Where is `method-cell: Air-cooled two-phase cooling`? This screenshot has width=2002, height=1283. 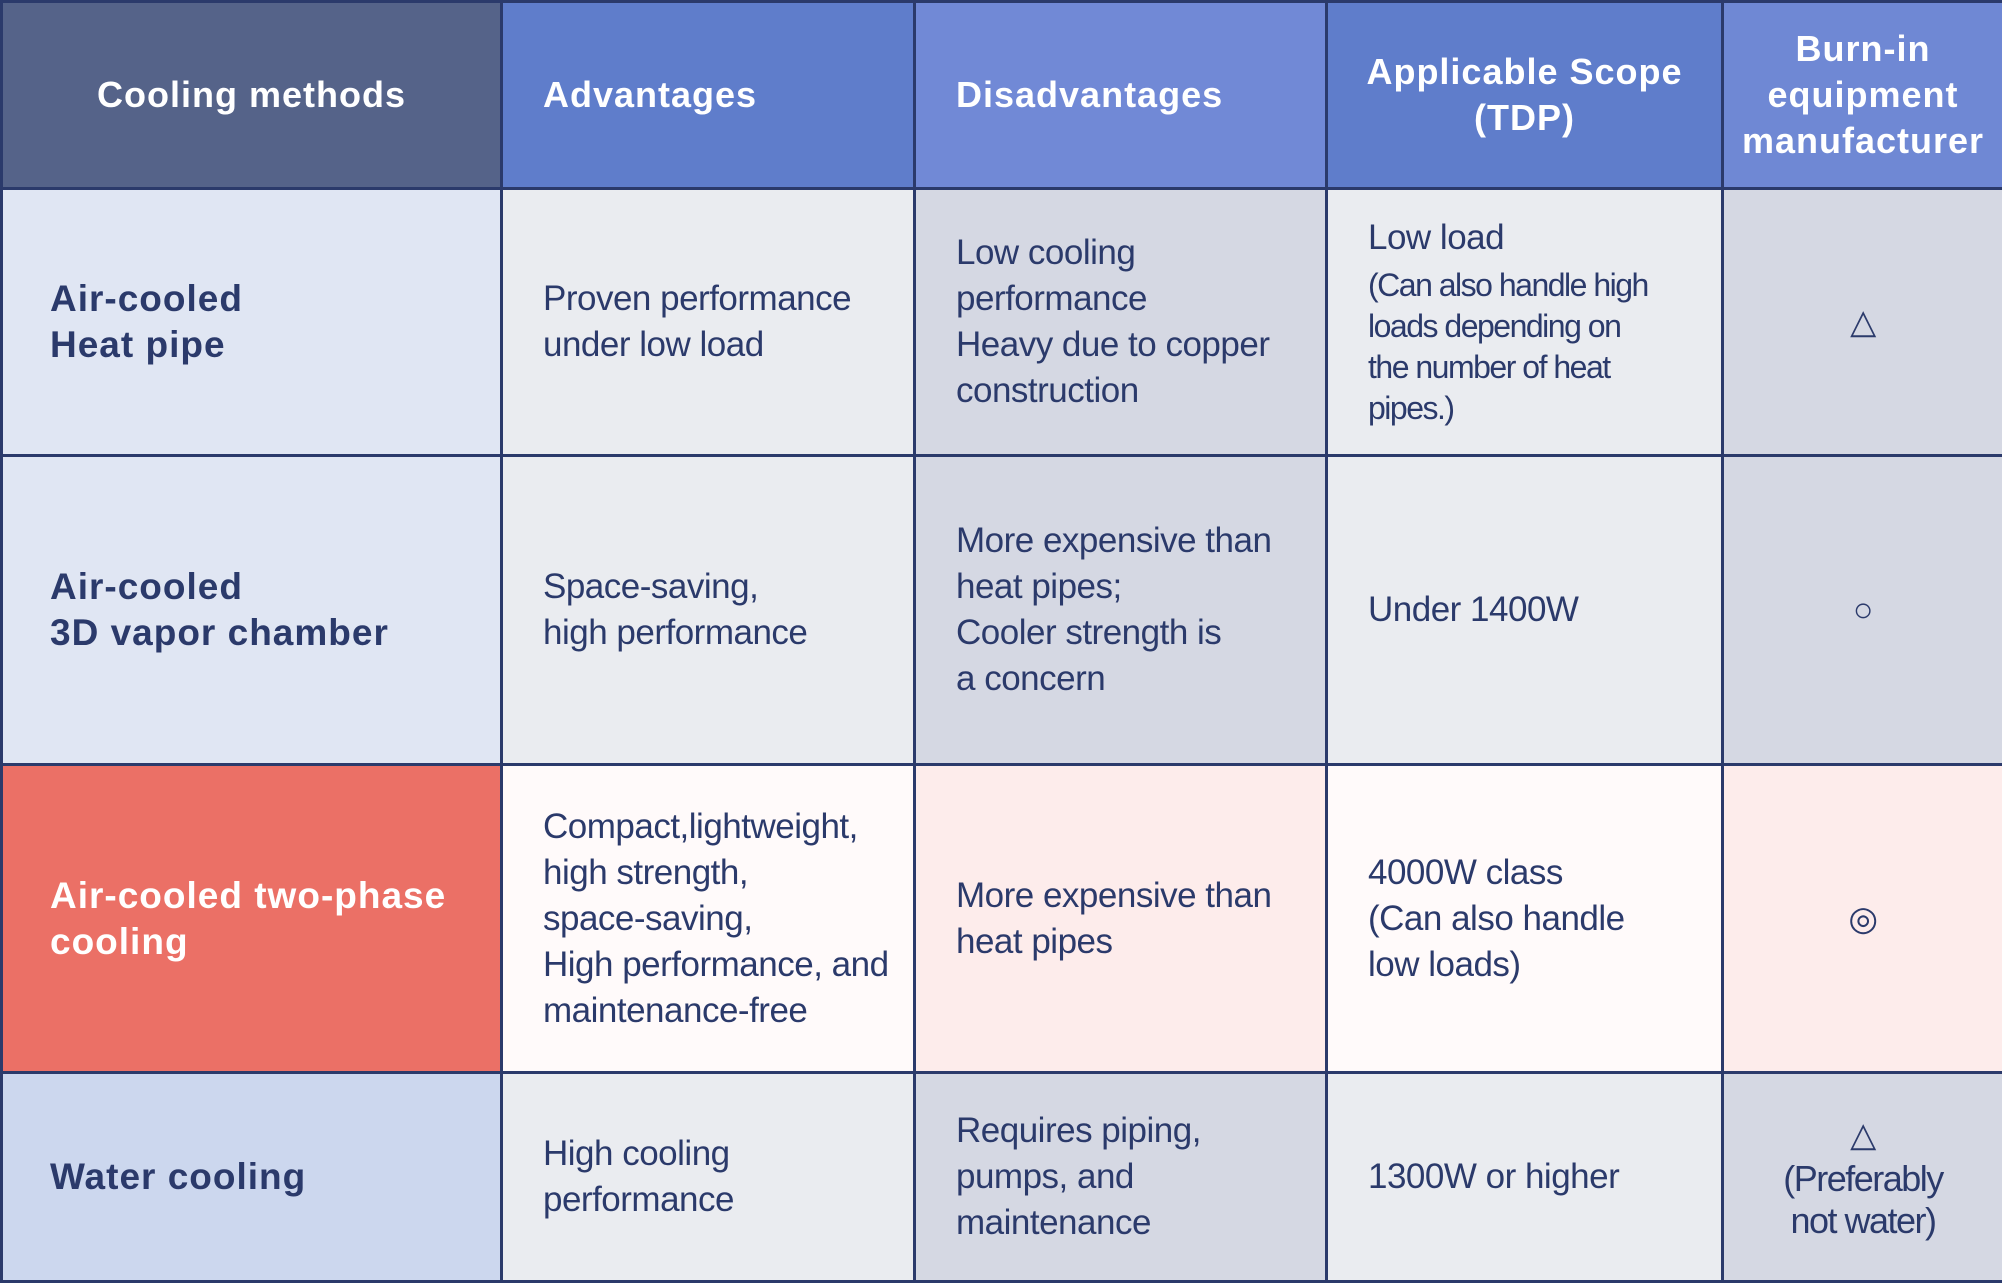 method-cell: Air-cooled two-phase cooling is located at coordinates (251, 918).